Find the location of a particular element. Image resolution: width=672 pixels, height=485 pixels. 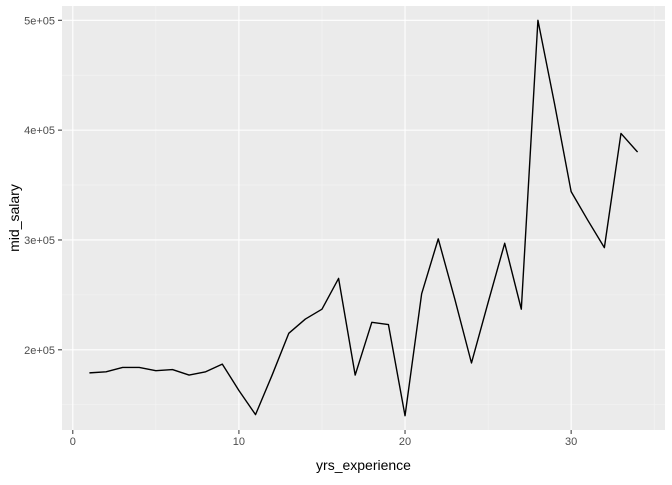

y-tick-label: 2e+05 is located at coordinates (39, 351).